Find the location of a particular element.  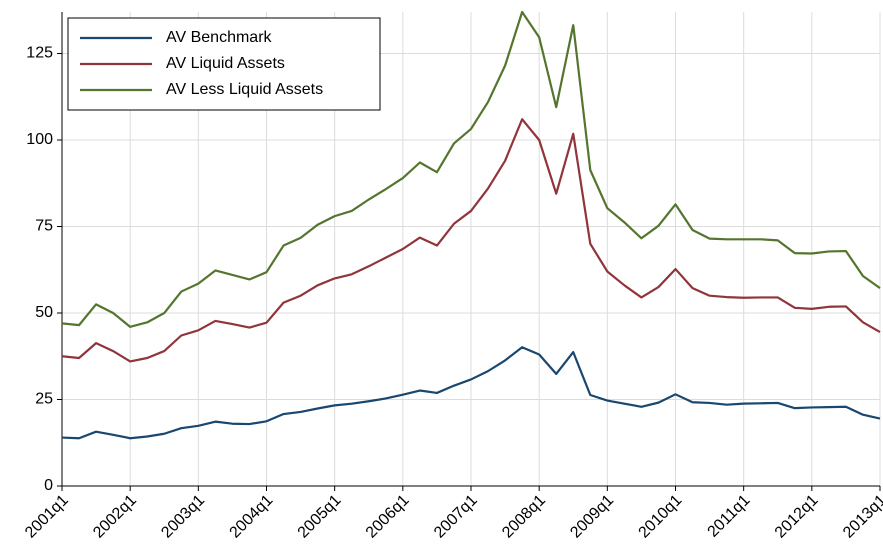

legend-label: AV Liquid Assets is located at coordinates (225, 63).